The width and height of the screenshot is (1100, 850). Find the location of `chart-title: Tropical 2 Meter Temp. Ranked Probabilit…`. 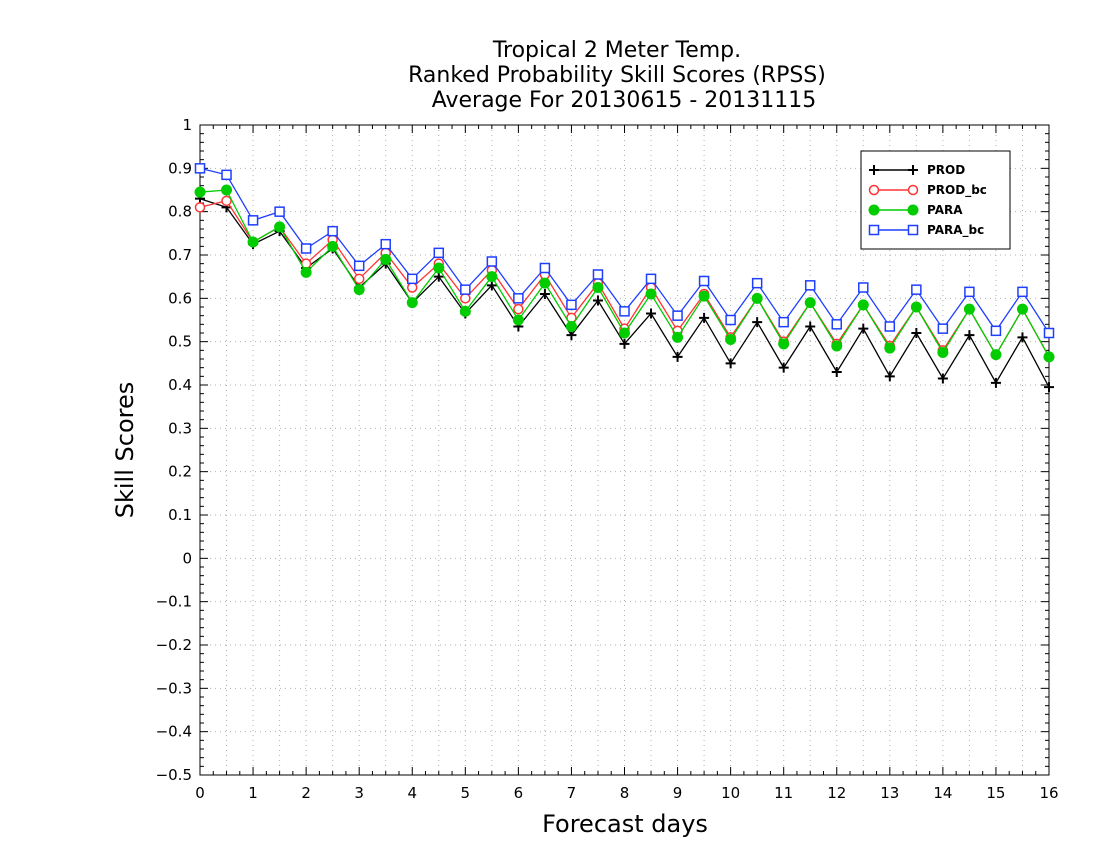

chart-title: Tropical 2 Meter Temp. Ranked Probabilit… is located at coordinates (617, 75).